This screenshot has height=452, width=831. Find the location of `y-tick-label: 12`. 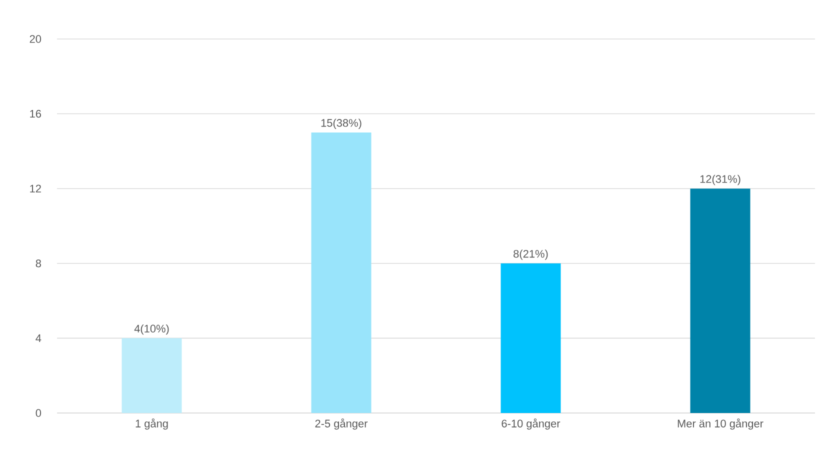

y-tick-label: 12 is located at coordinates (35, 188).